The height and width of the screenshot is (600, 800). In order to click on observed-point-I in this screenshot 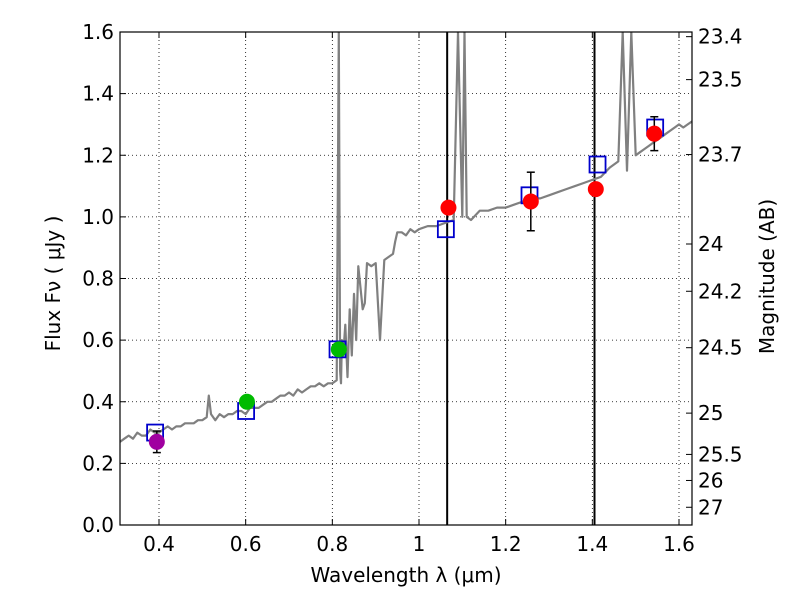, I will do `click(338, 349)`.